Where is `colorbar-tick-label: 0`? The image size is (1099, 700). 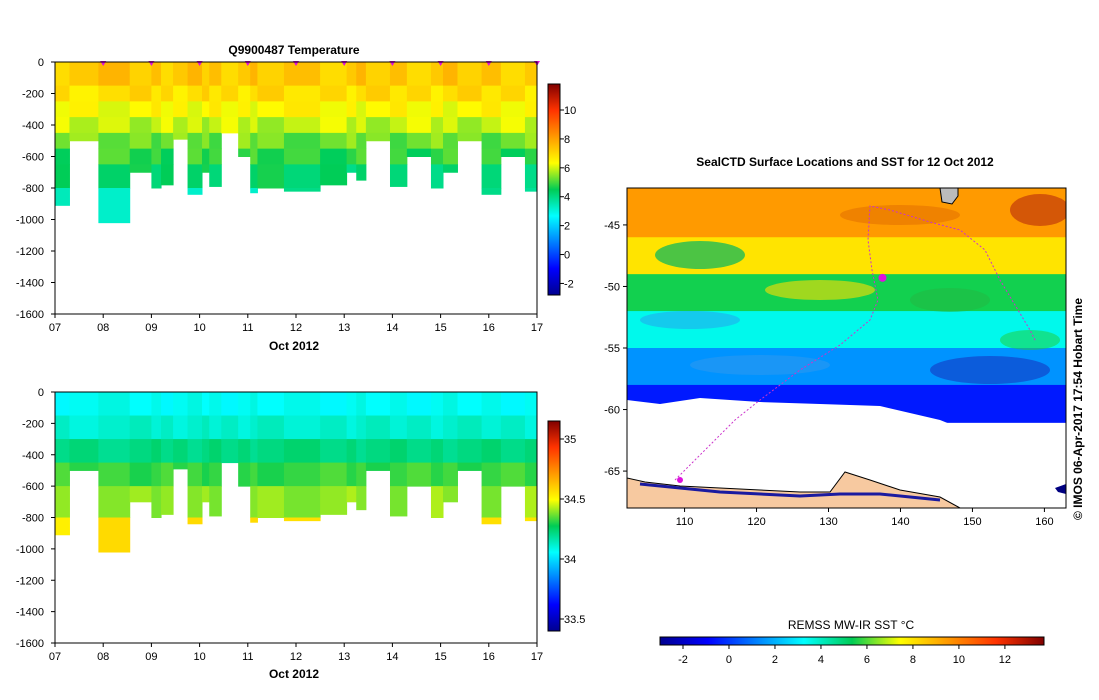
colorbar-tick-label: 0 is located at coordinates (567, 256).